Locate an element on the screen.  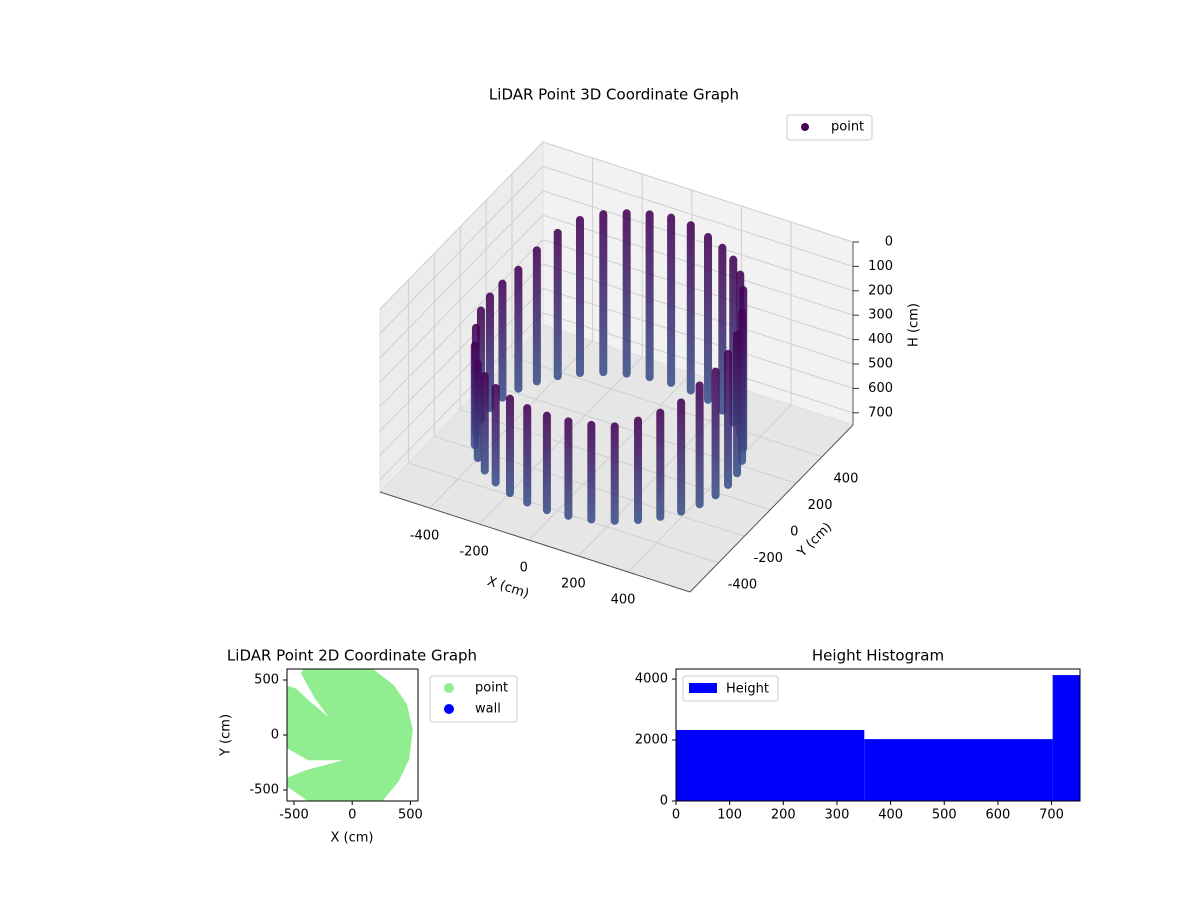
y-tick-label: 2000 is located at coordinates (651, 740).